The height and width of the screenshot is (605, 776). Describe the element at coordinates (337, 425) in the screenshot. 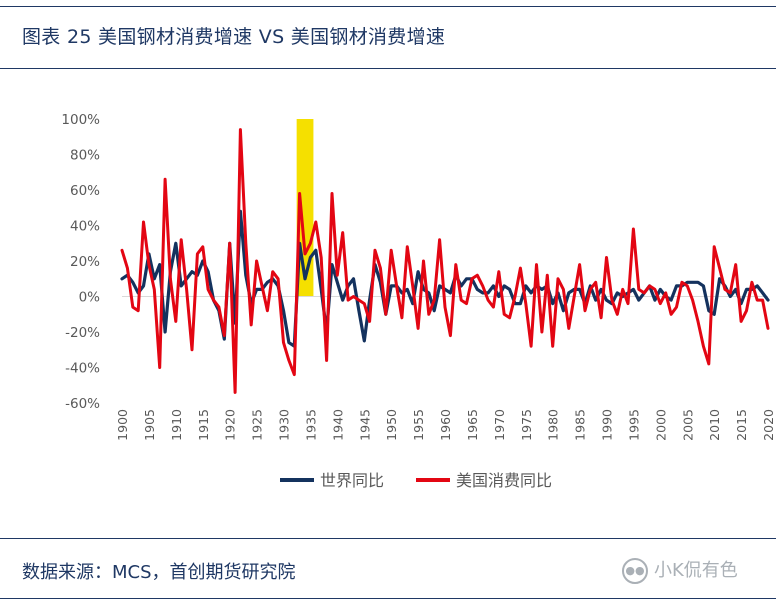

I see `x-tick-label: 1940` at that location.